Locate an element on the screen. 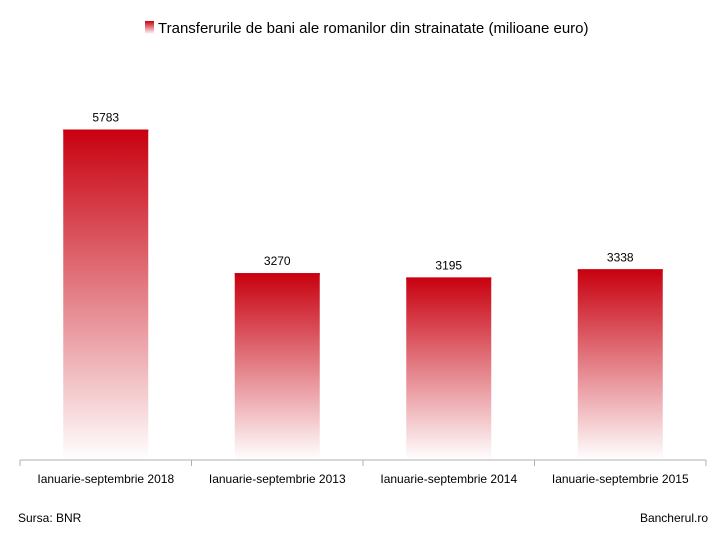 The image size is (724, 540). data-label-3: 3195 is located at coordinates (448, 265).